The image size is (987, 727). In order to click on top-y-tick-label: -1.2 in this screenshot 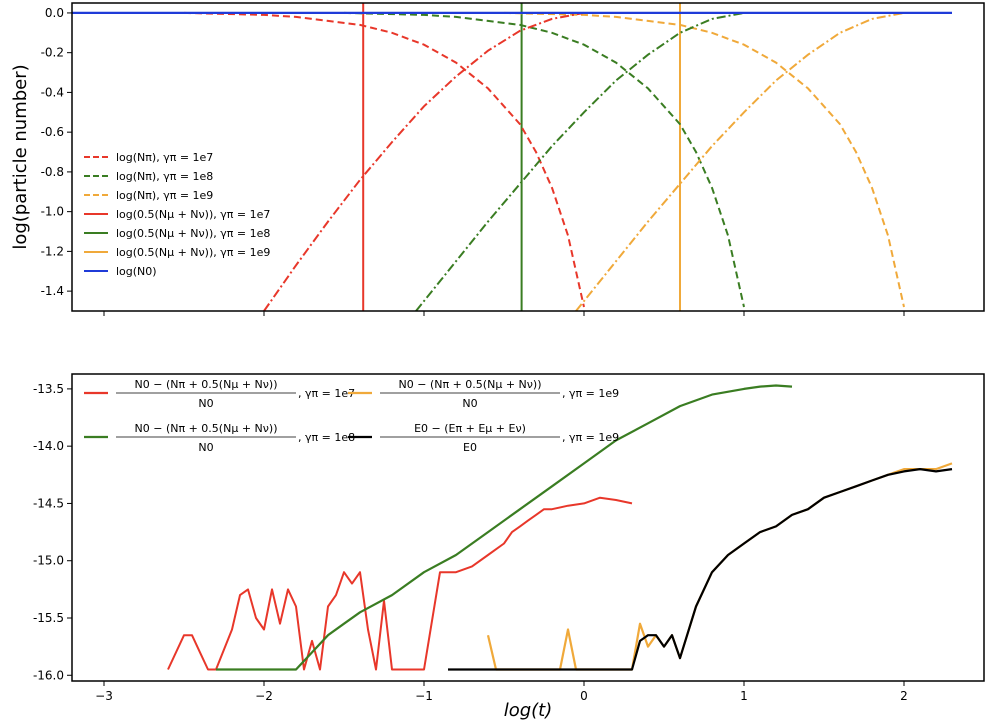, I will do `click(52, 251)`.